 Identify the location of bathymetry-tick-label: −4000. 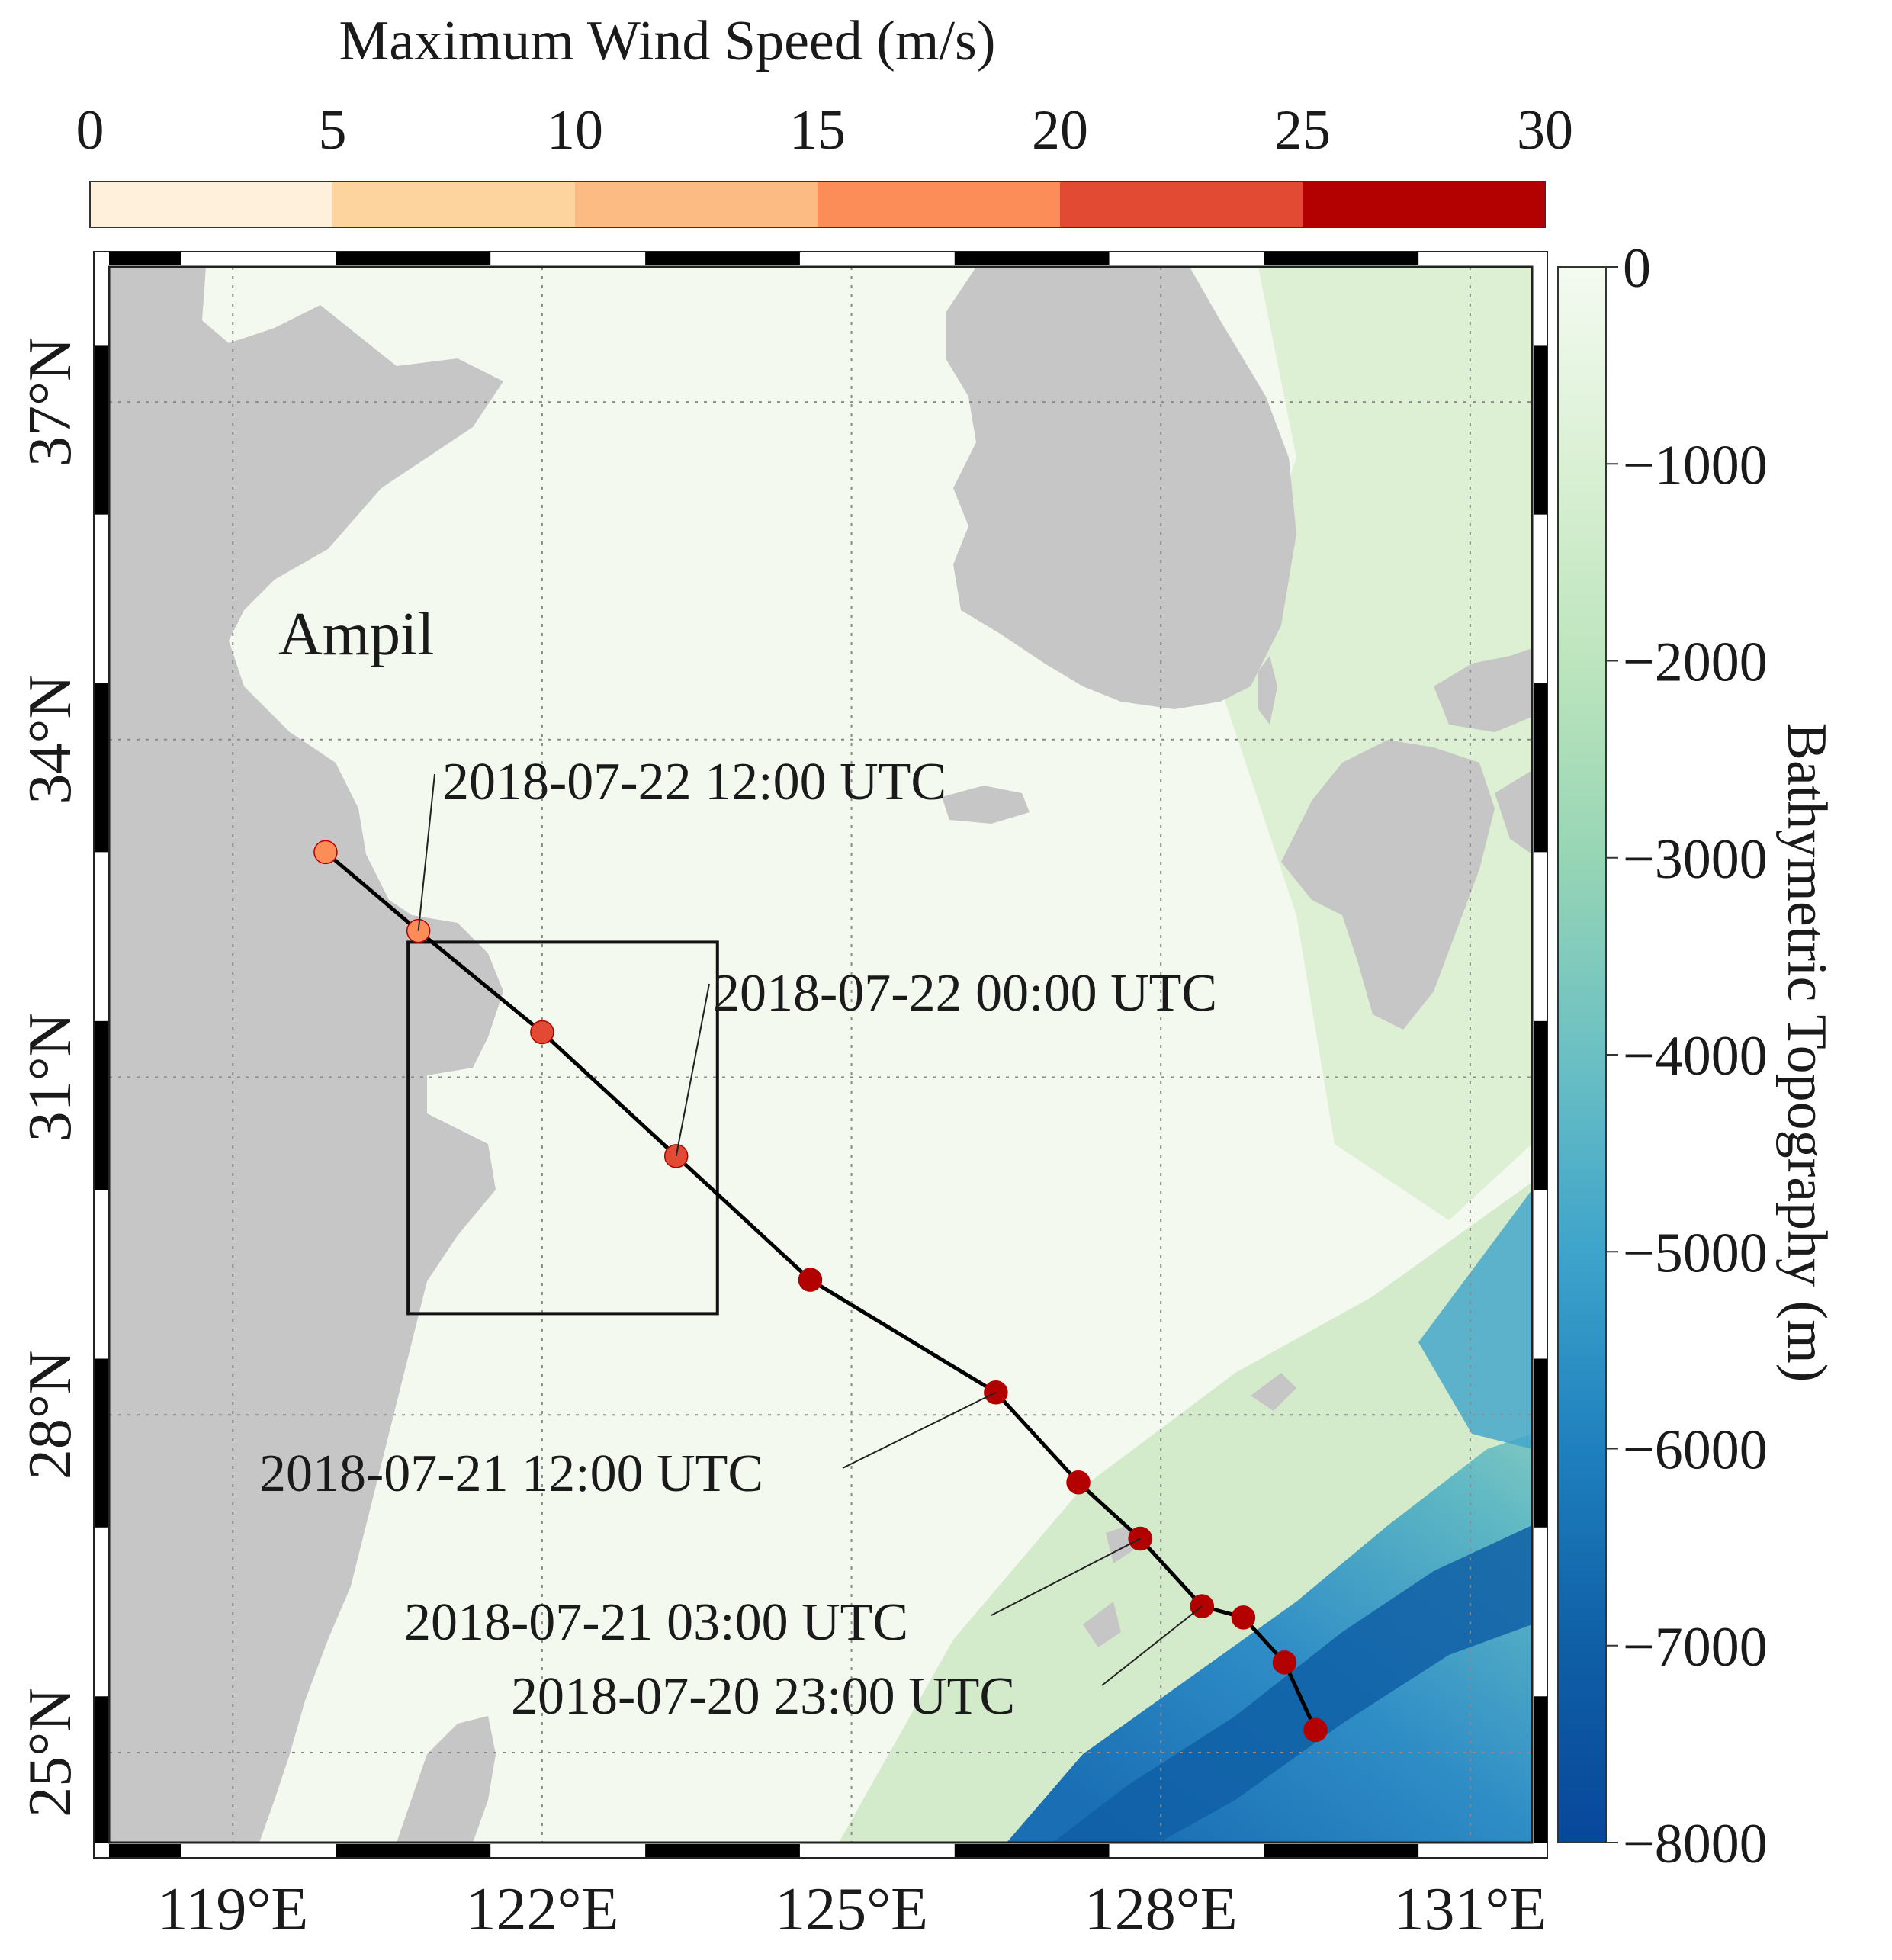
(1695, 1056).